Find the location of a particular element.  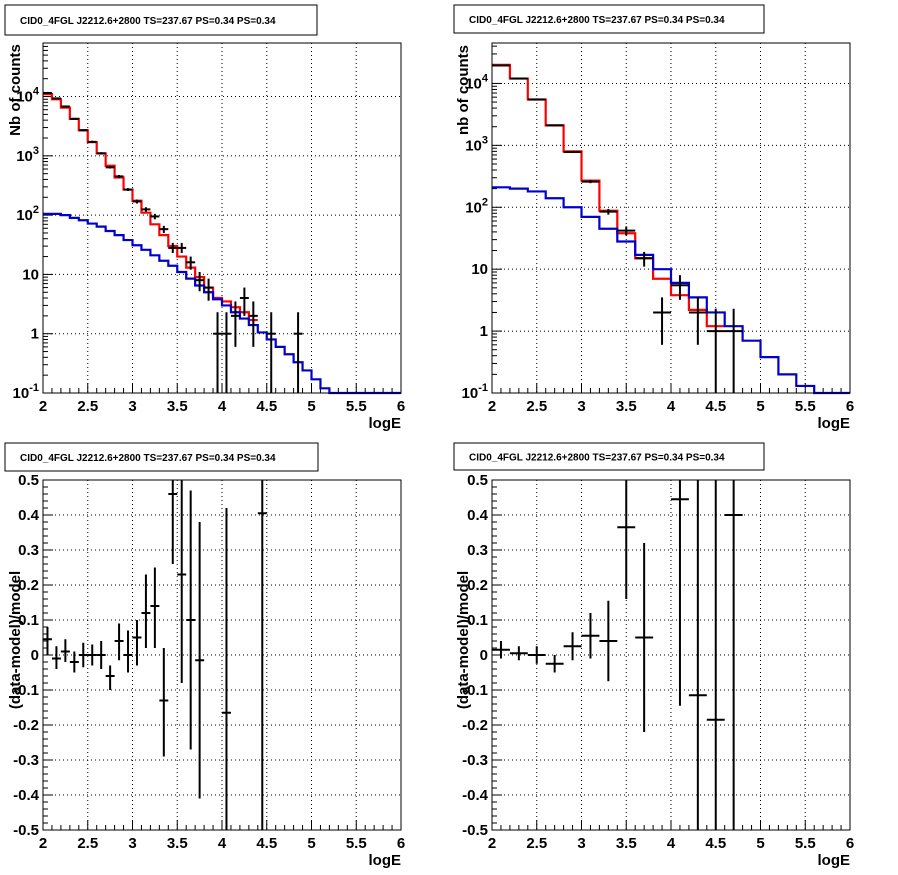

y-tick-label: 10⁻¹ is located at coordinates (475, 392).